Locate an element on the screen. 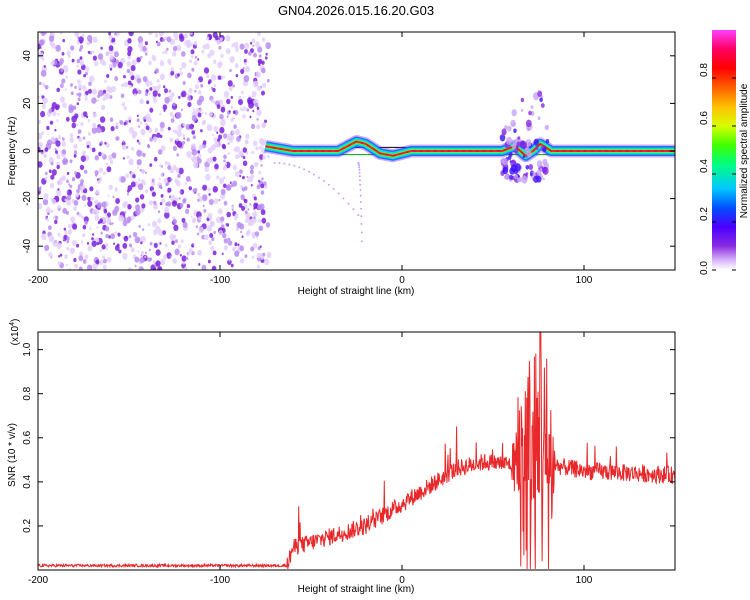  y-tick-label: 0 is located at coordinates (27, 151).